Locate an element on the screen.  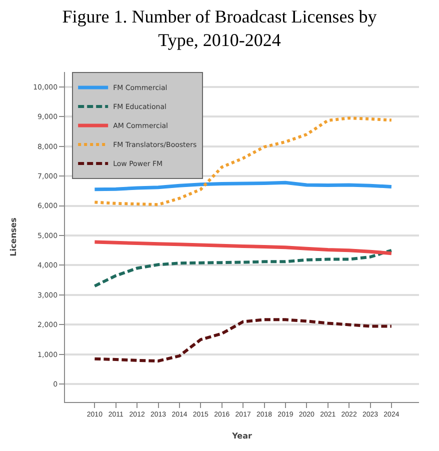
x-axis-title: Year is located at coordinates (241, 436).